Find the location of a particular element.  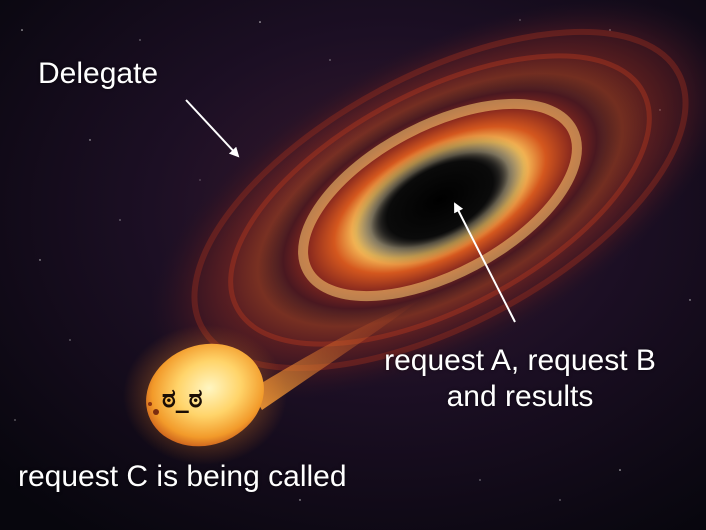

requests-label-line1: request A, request B is located at coordinates (520, 360).